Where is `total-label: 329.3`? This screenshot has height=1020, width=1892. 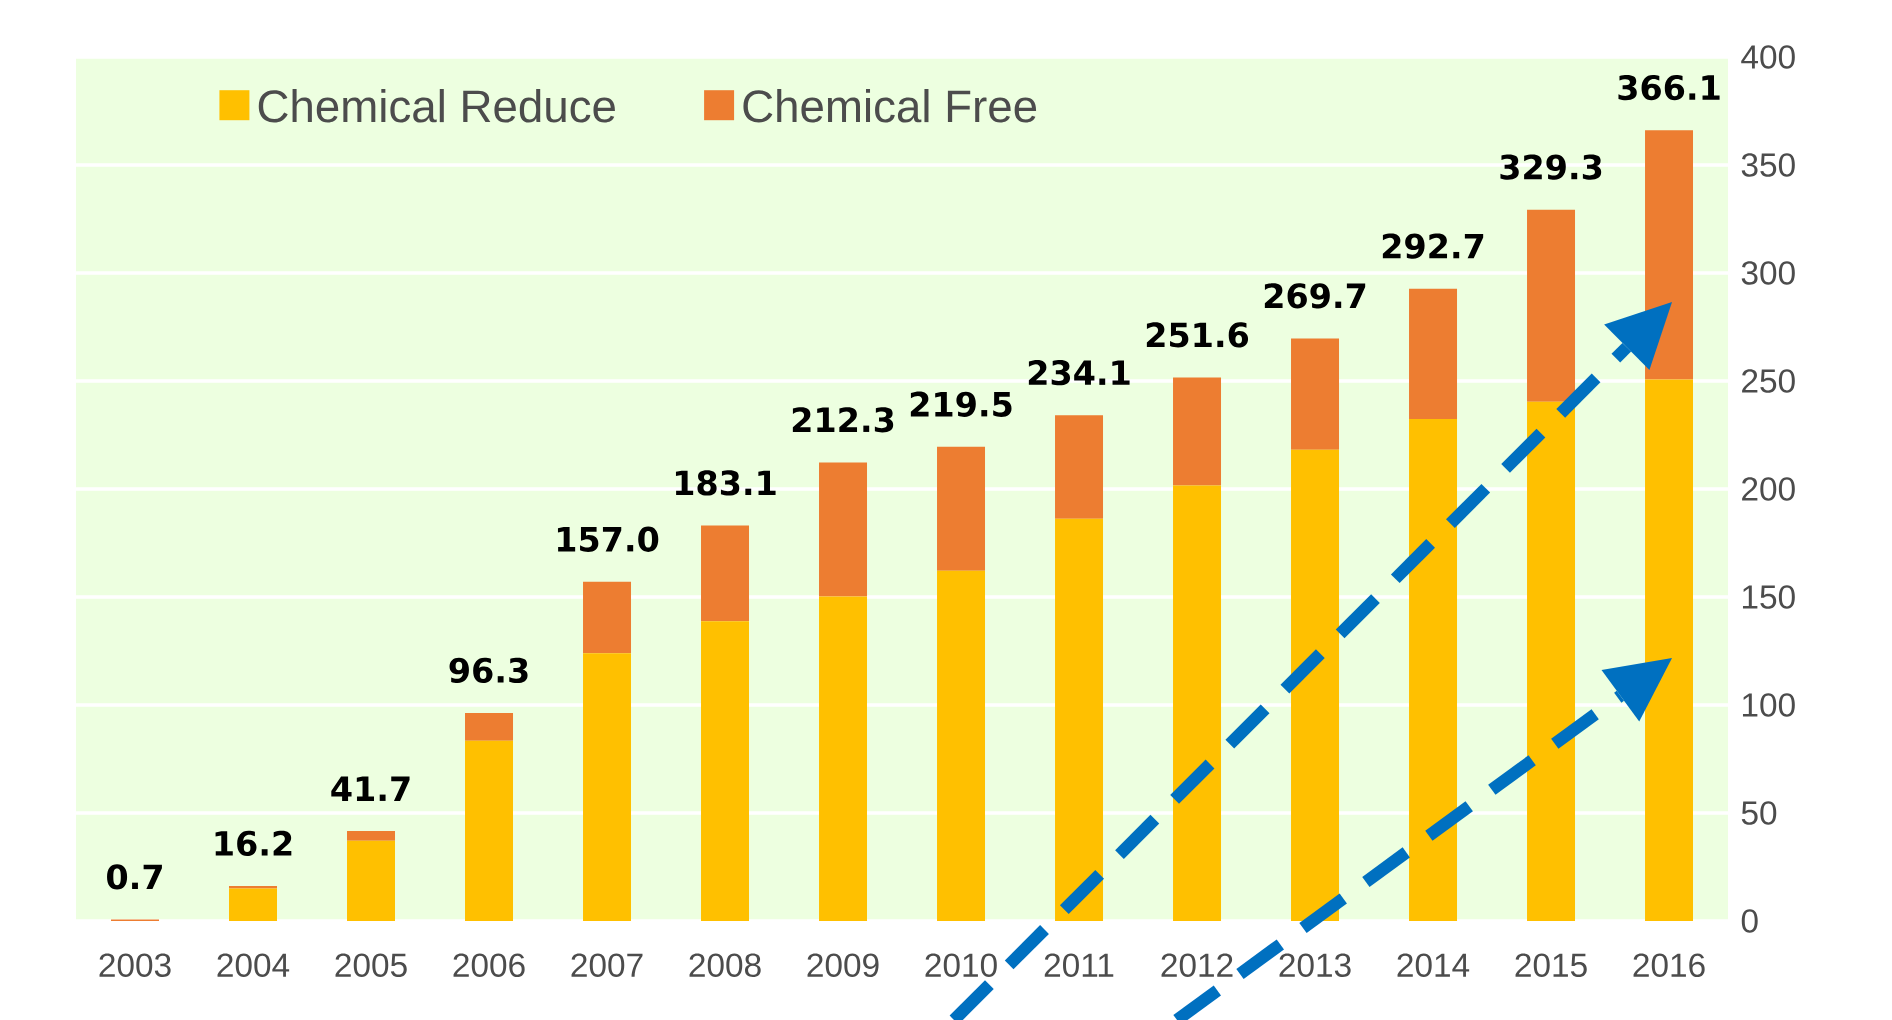 total-label: 329.3 is located at coordinates (1551, 167).